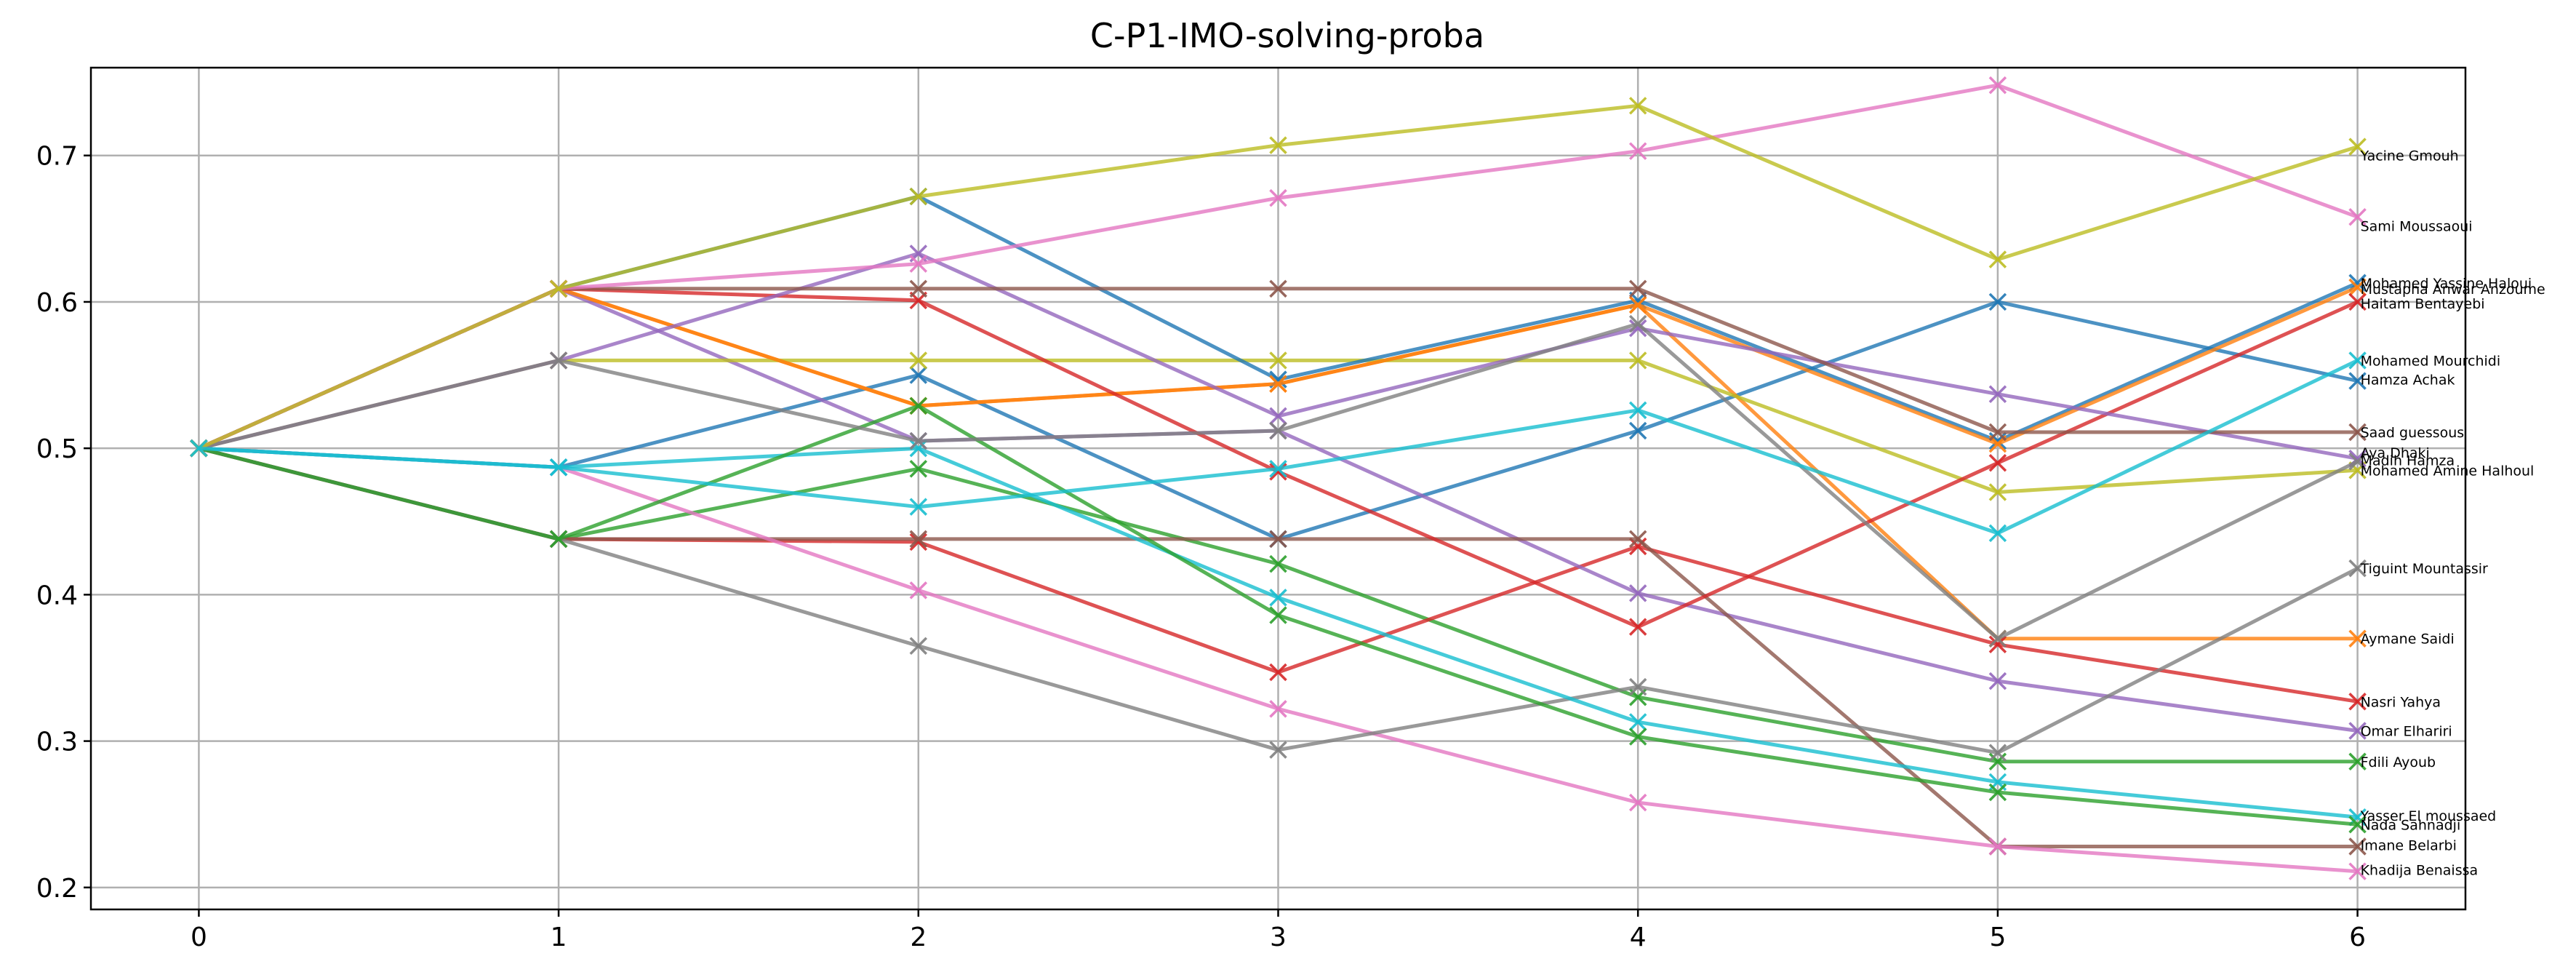 The height and width of the screenshot is (980, 2576). Describe the element at coordinates (2448, 471) in the screenshot. I see `series-end-label: Mohamed Amine Halhoul` at that location.